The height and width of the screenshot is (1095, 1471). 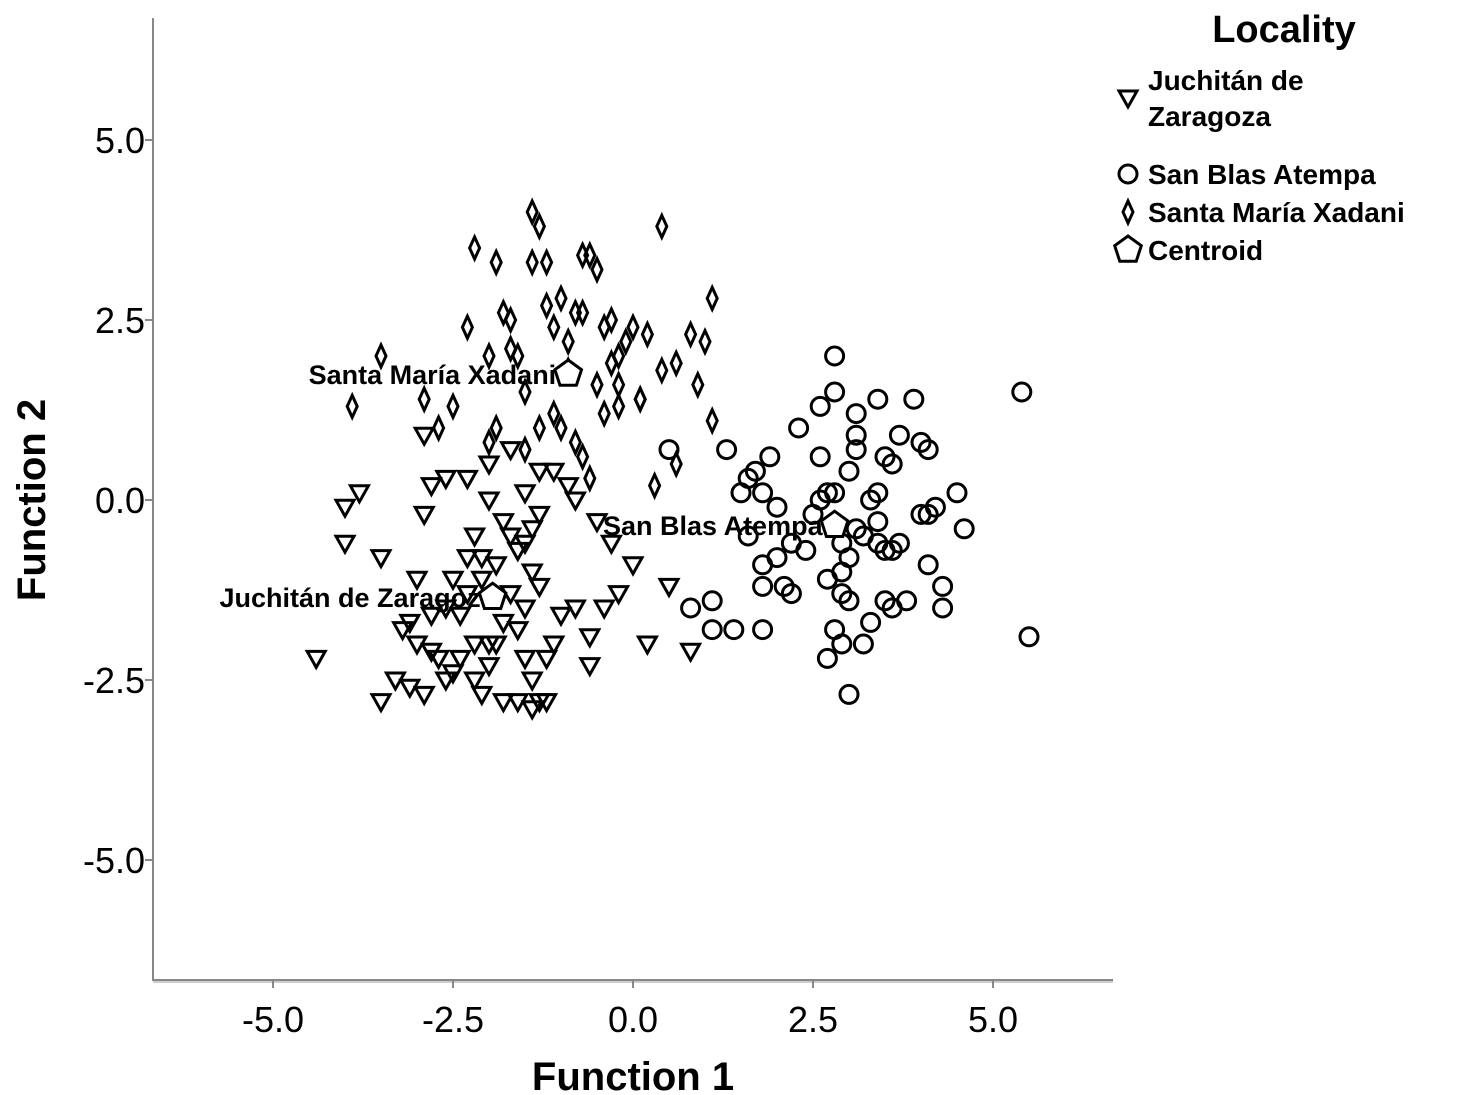 What do you see at coordinates (713, 526) in the screenshot?
I see `centroid-label: San Blas Atempa` at bounding box center [713, 526].